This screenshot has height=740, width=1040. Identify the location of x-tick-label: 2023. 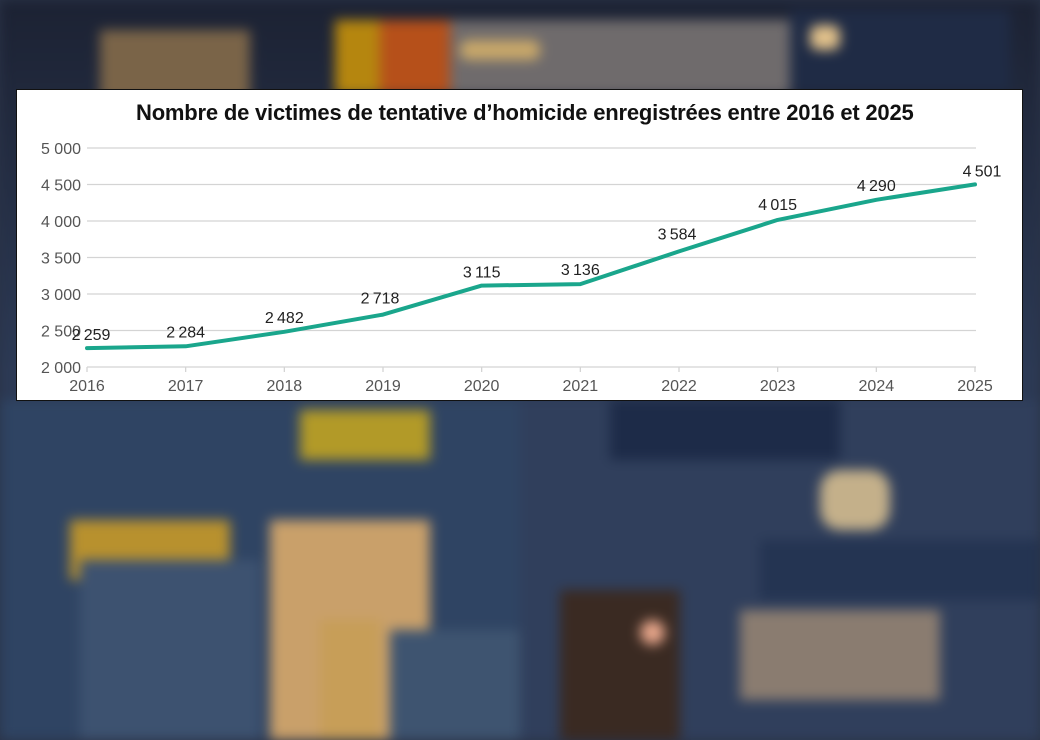
(778, 386).